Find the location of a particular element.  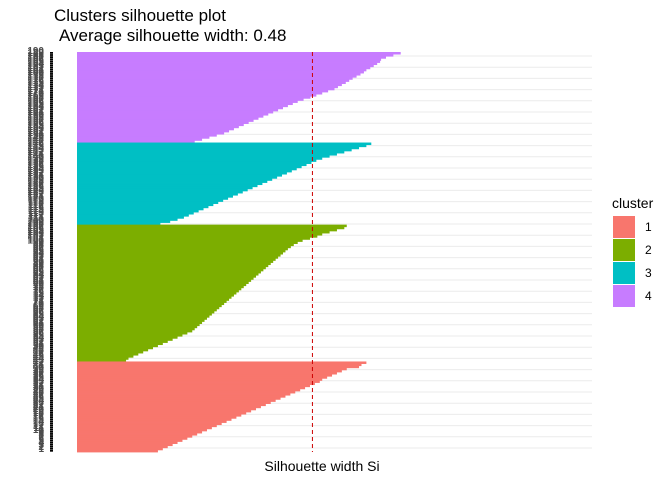

y-tick-label: 1 is located at coordinates (41, 449).